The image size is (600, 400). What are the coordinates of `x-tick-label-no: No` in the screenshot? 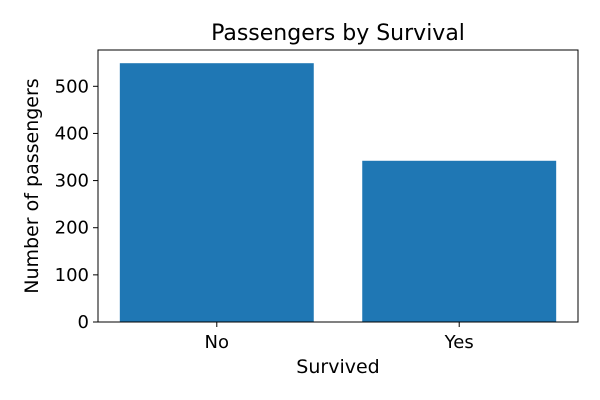 It's located at (217, 342).